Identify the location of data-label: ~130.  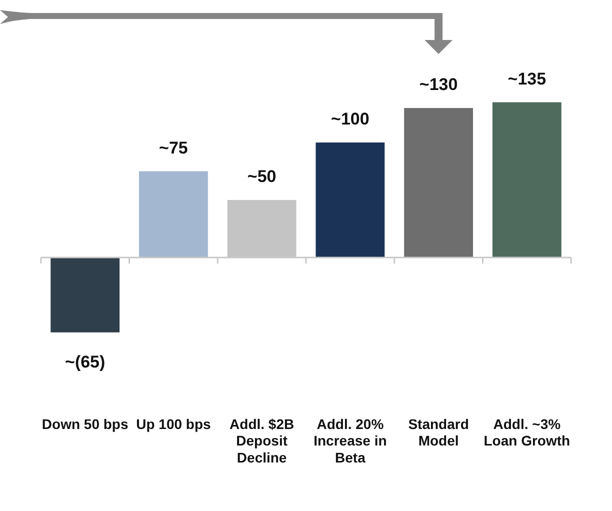
(438, 84).